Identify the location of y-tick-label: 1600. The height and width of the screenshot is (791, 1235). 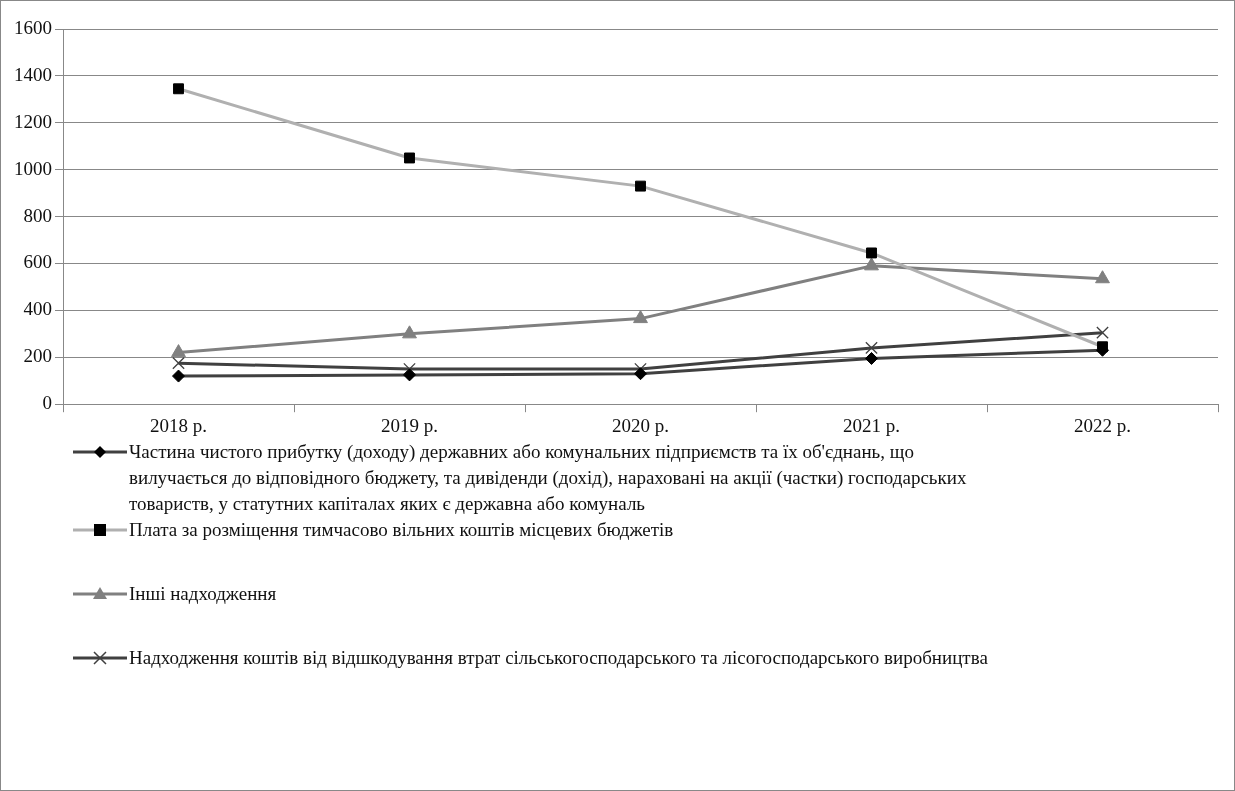
(33, 27).